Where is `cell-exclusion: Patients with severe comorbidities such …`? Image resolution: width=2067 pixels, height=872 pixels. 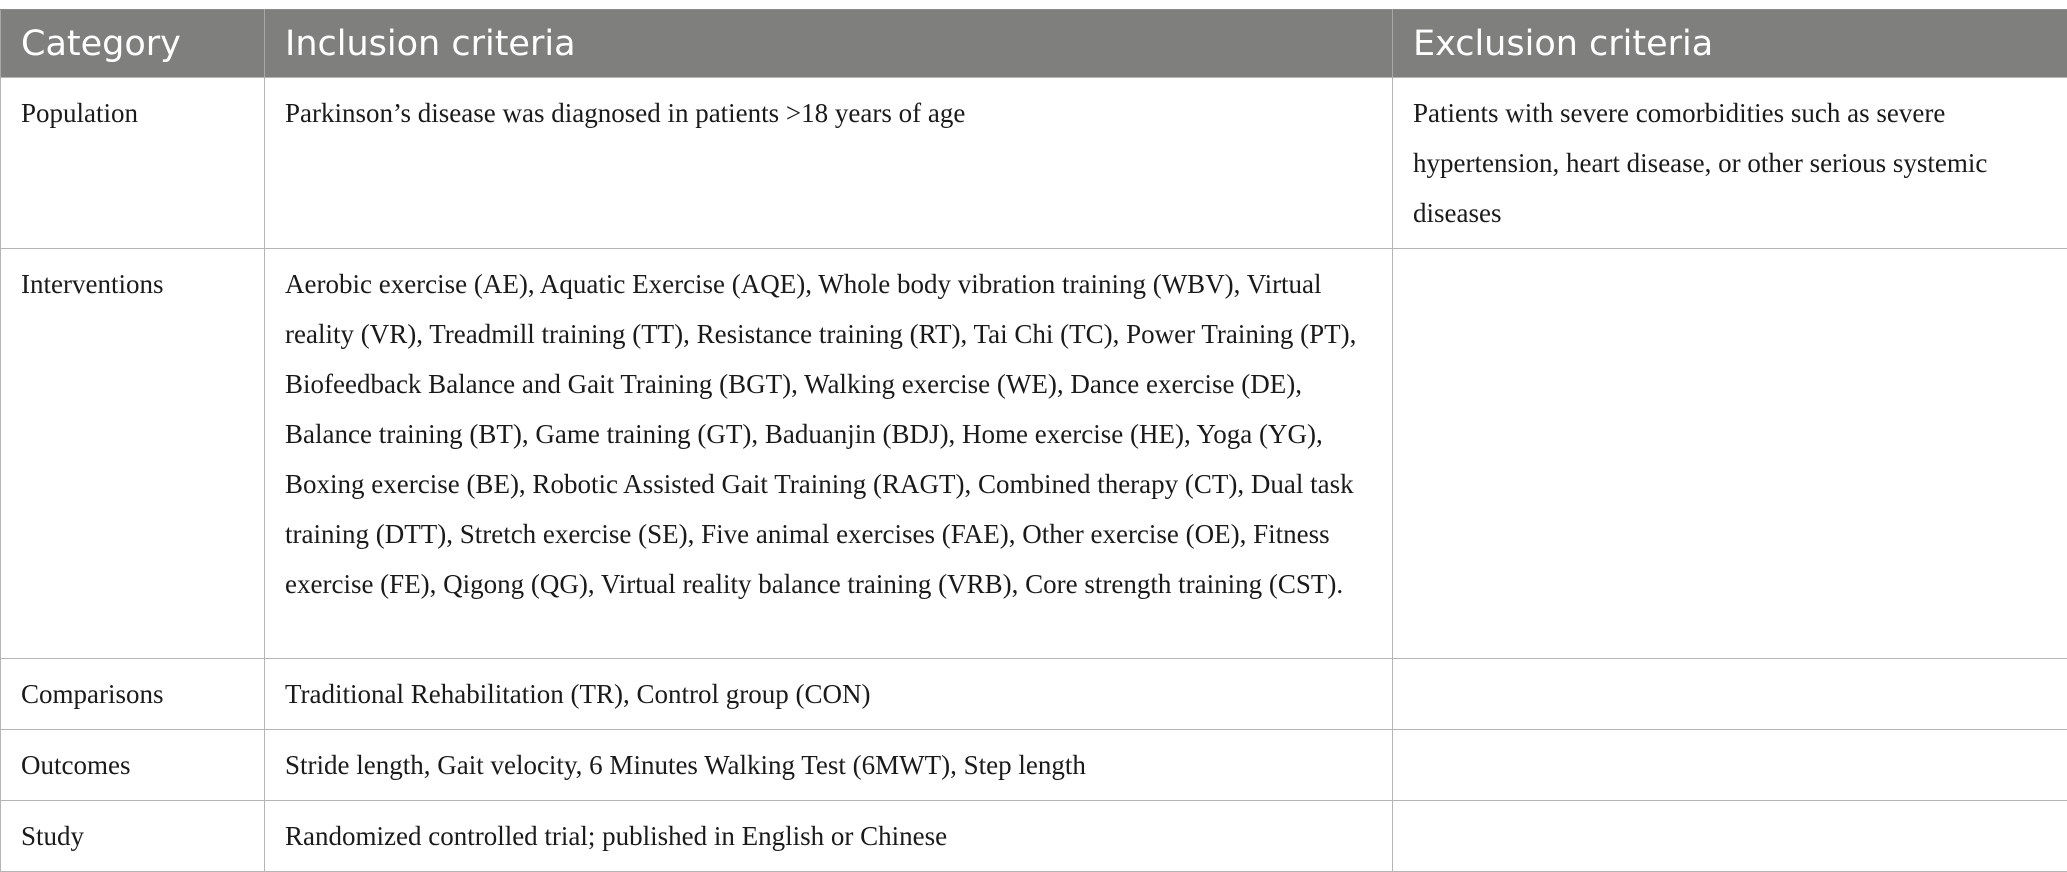
cell-exclusion: Patients with severe comorbidities such … is located at coordinates (1730, 163).